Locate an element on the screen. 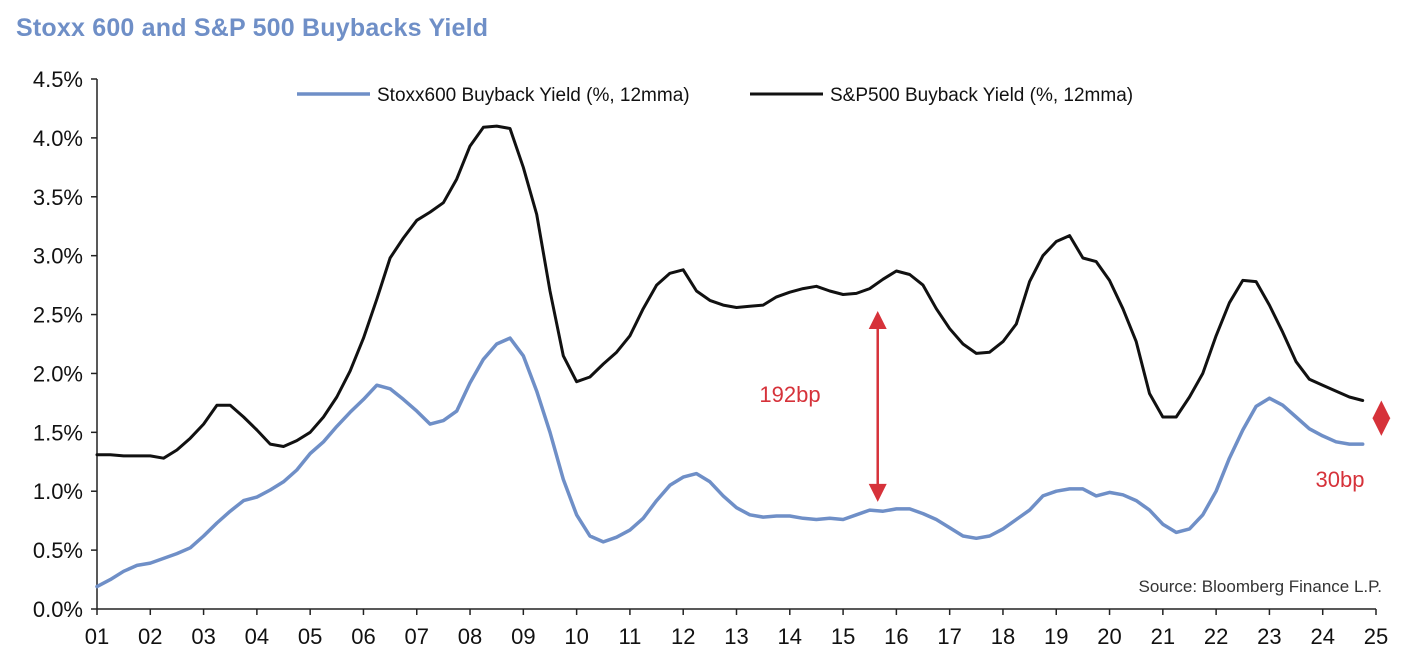 Image resolution: width=1410 pixels, height=670 pixels. x-tick-label: 03 is located at coordinates (203, 636).